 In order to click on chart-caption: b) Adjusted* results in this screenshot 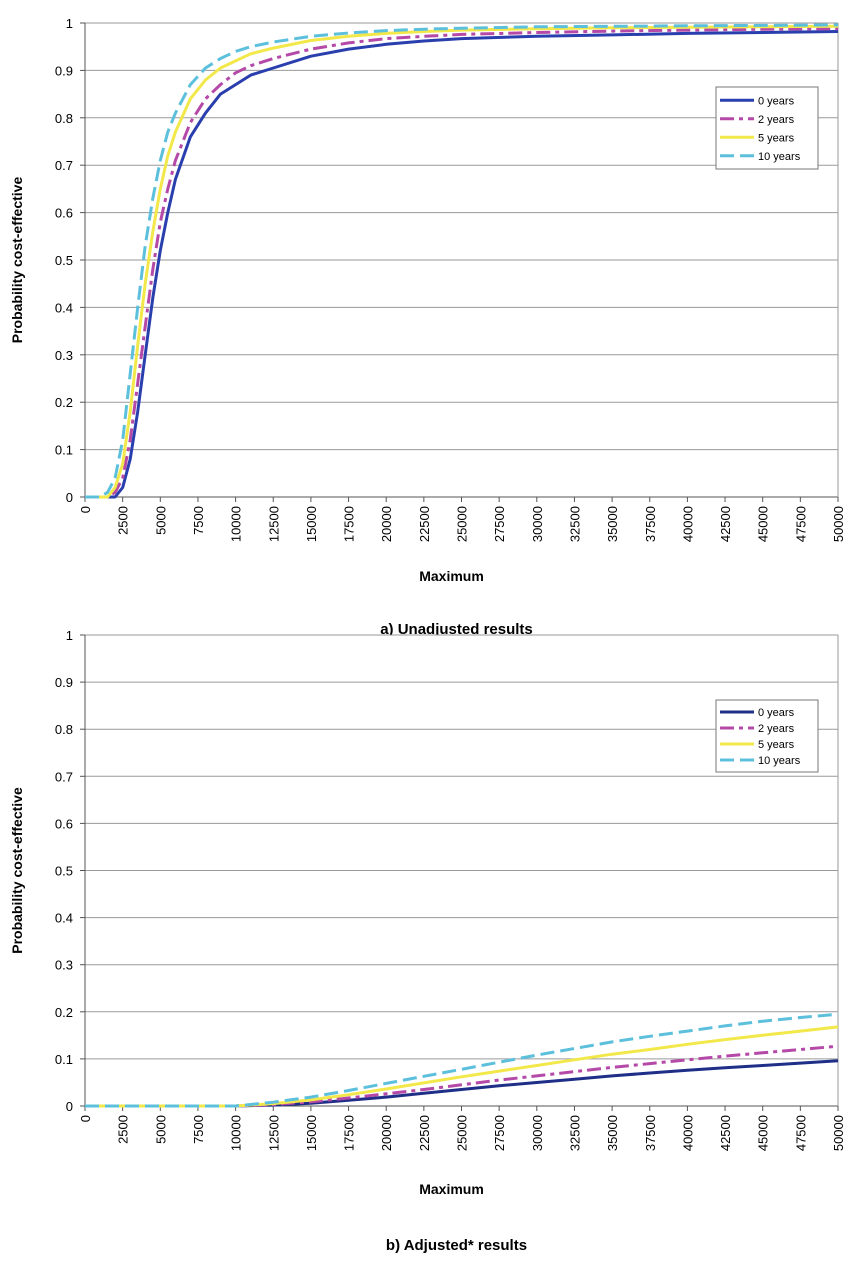, I will do `click(456, 1245)`.